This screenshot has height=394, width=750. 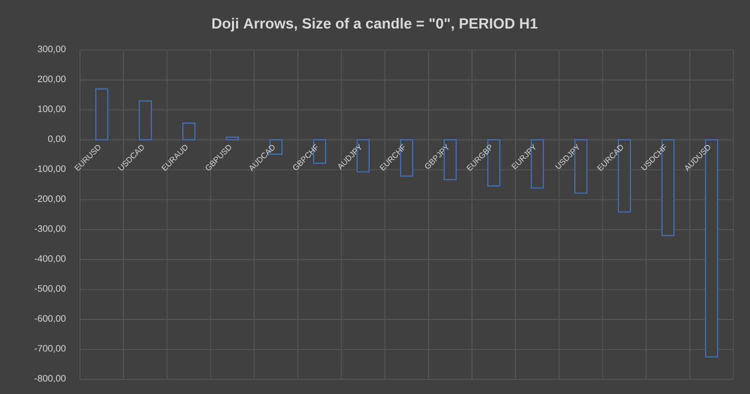 What do you see at coordinates (50, 319) in the screenshot?
I see `y-tick-label: -600,00` at bounding box center [50, 319].